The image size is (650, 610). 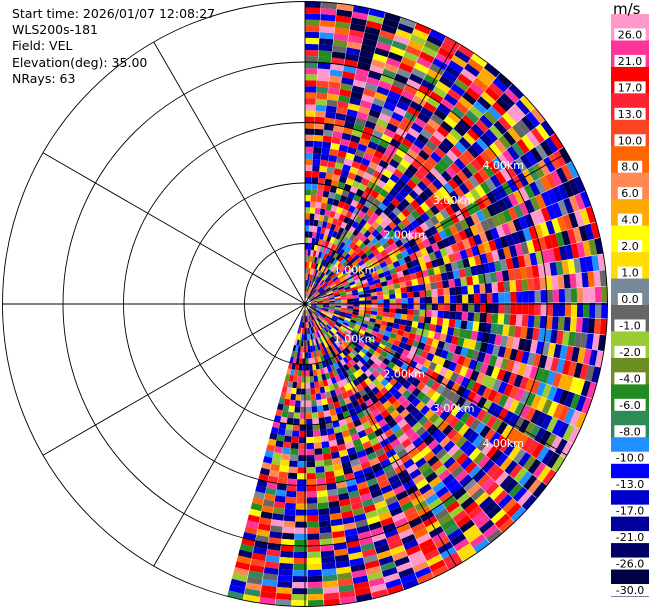 What do you see at coordinates (630, 273) in the screenshot?
I see `colorbar-tick-label: 1.0` at bounding box center [630, 273].